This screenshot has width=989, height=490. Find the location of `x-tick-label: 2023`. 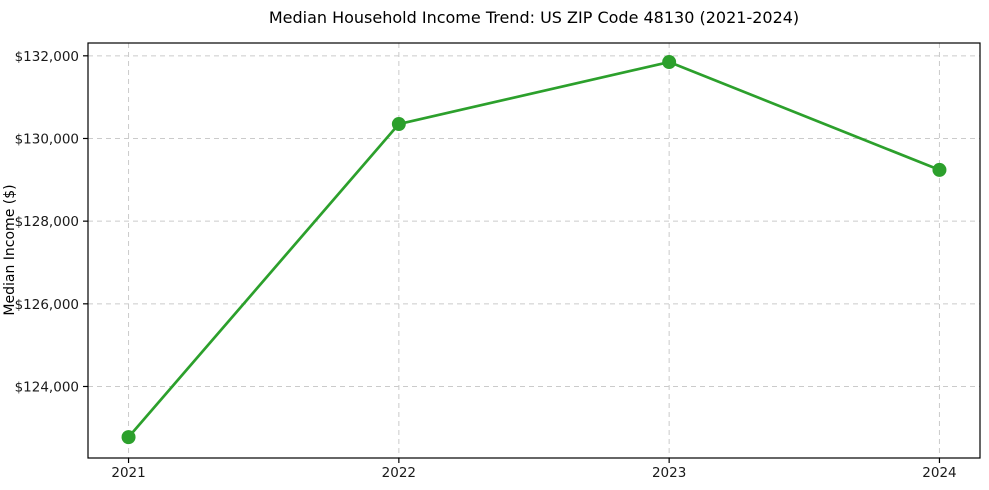

x-tick-label: 2023 is located at coordinates (669, 473).